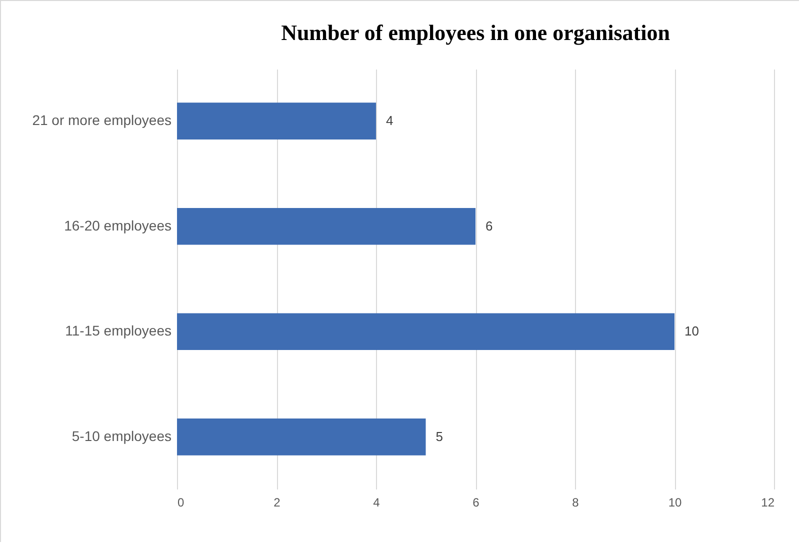  Describe the element at coordinates (675, 503) in the screenshot. I see `x-tick-label: 10` at that location.